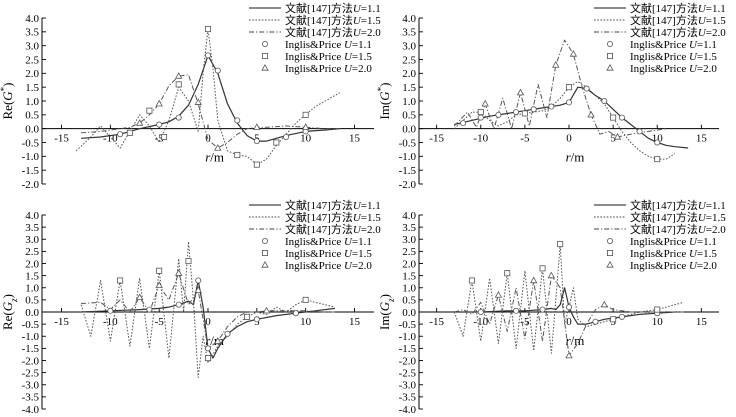 The width and height of the screenshot is (736, 417). What do you see at coordinates (32, 313) in the screenshot?
I see `y-tick-label: 0.0` at bounding box center [32, 313].